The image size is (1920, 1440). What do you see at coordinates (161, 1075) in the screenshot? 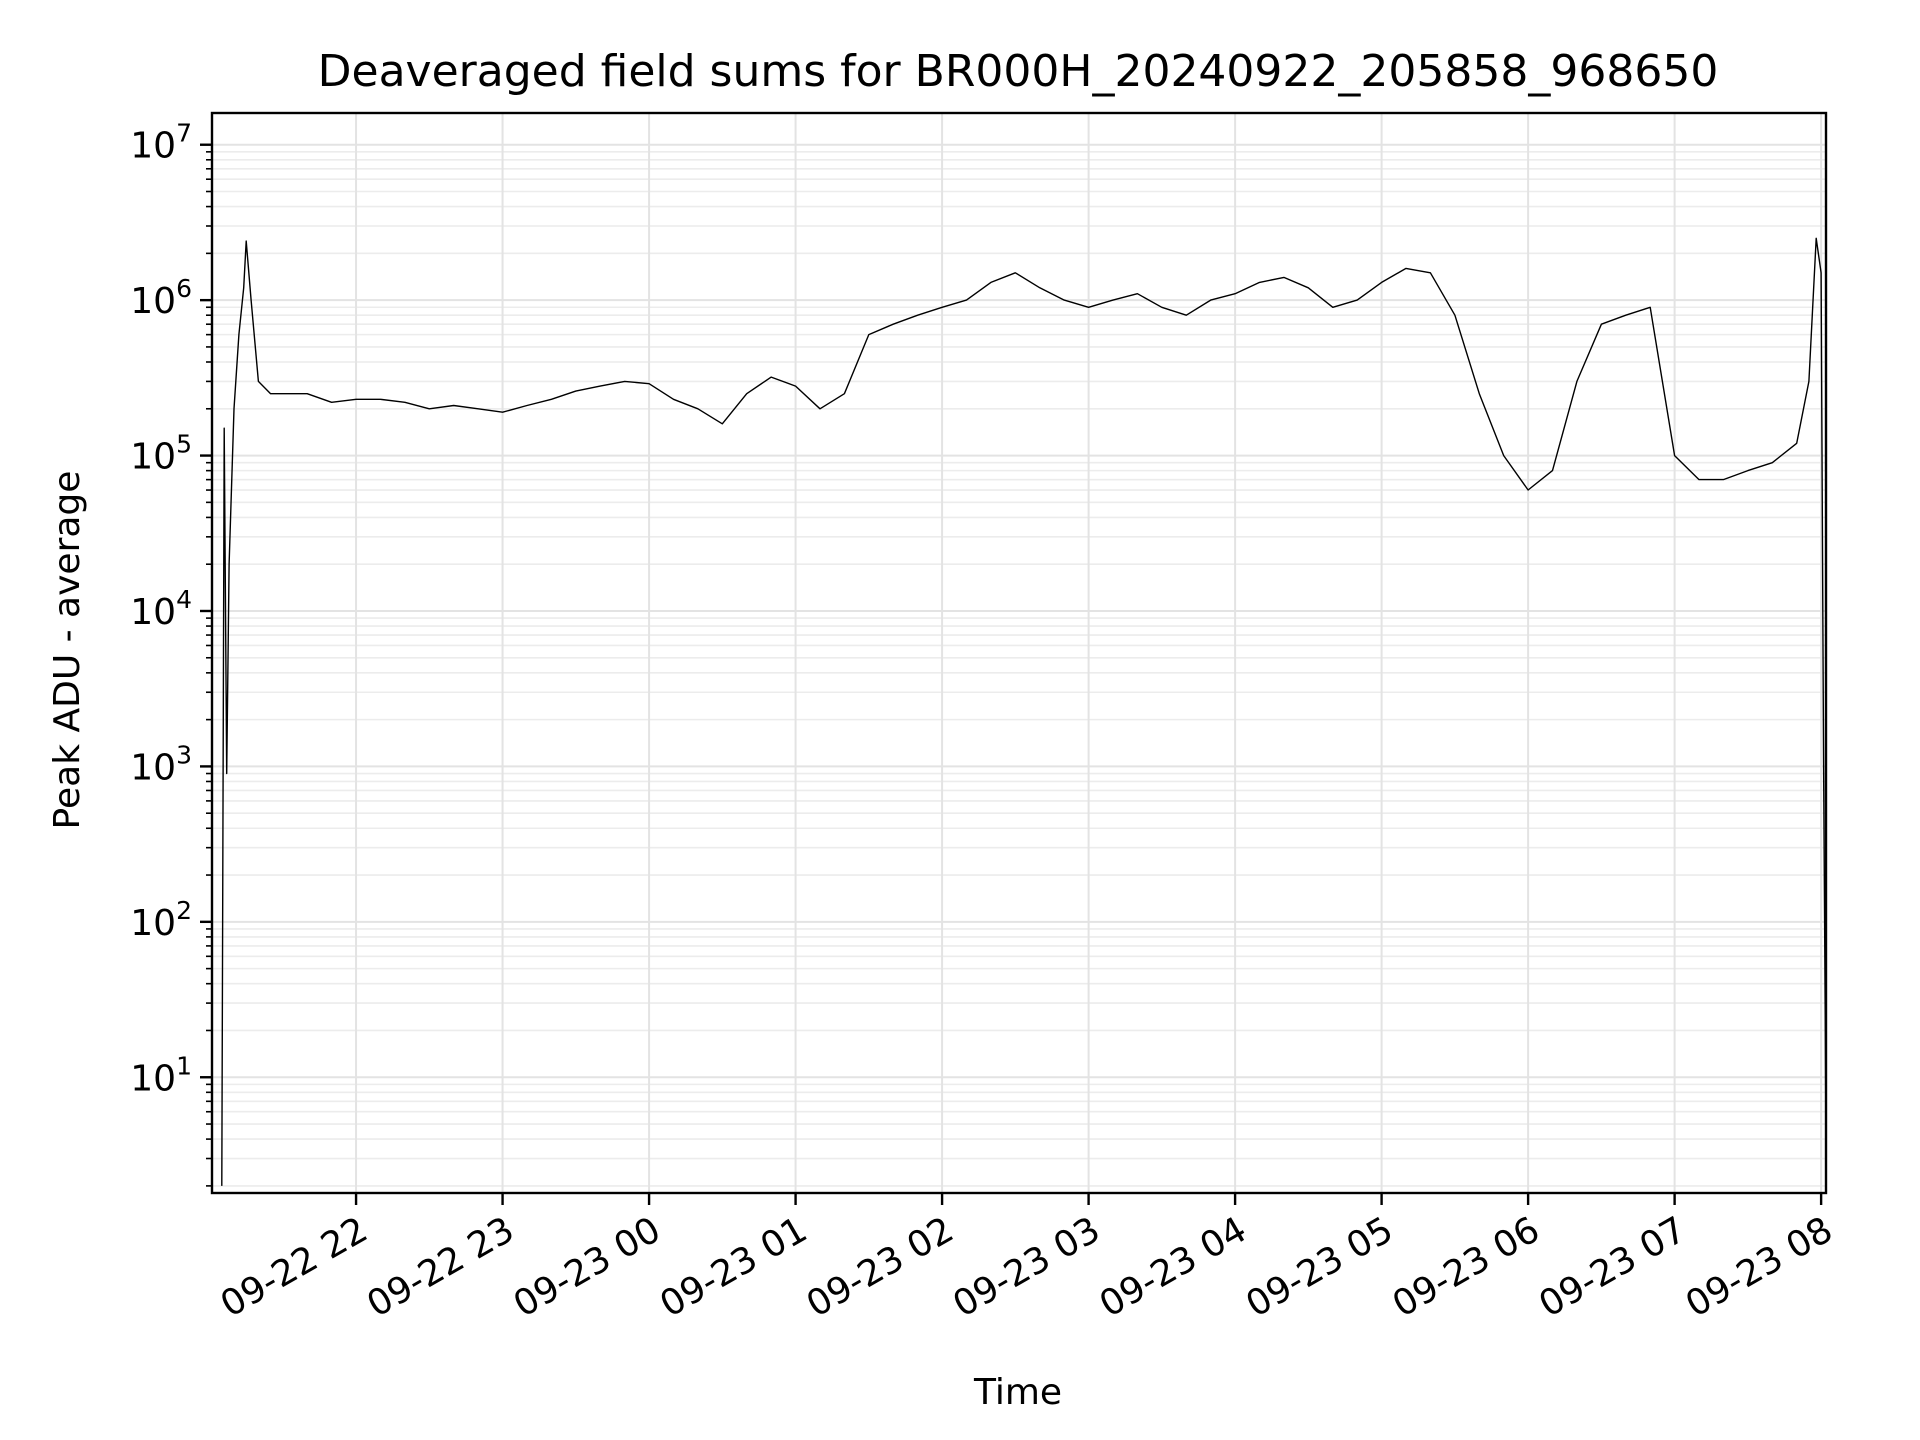
I see `y-tick-label: 10¹` at bounding box center [161, 1075].